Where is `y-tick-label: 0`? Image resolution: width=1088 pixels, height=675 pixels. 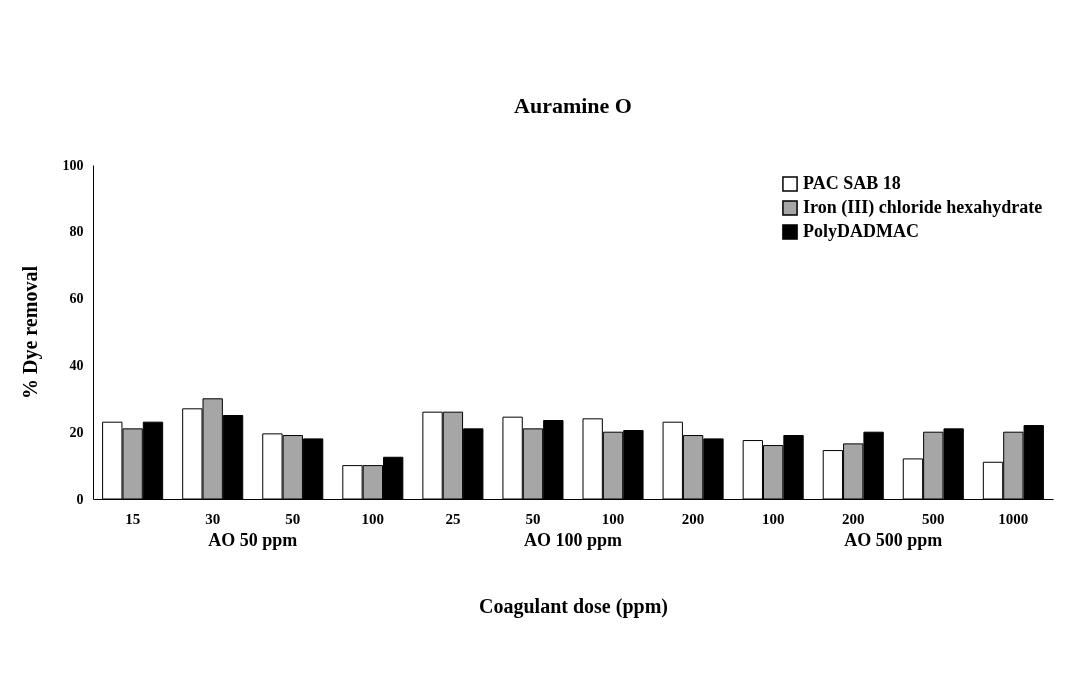
y-tick-label: 0 is located at coordinates (80, 499).